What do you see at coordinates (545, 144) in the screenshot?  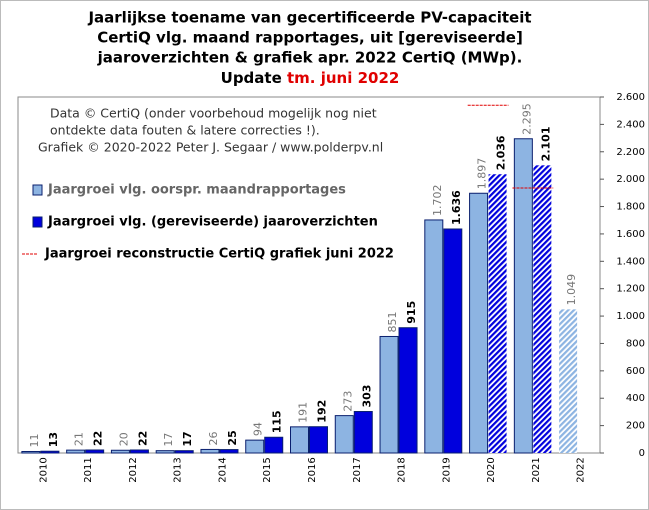 I see `value-label: 2.101` at bounding box center [545, 144].